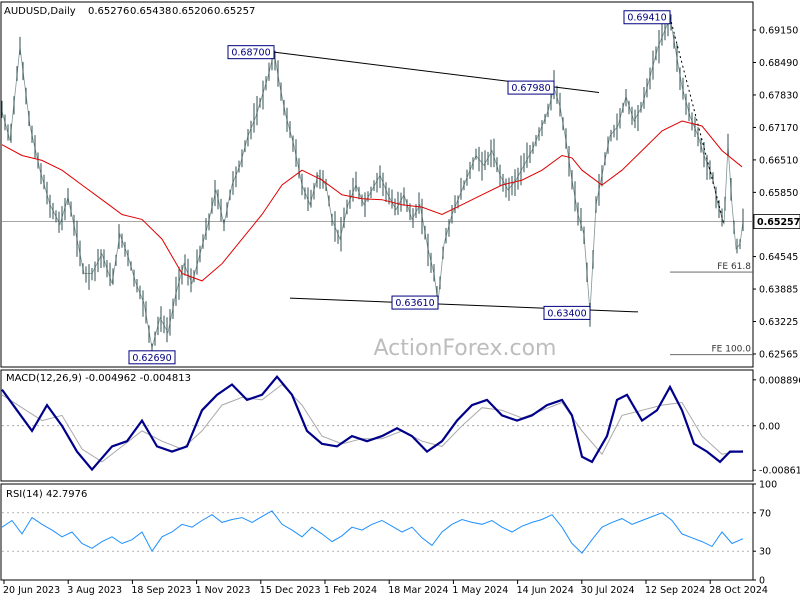  What do you see at coordinates (778, 160) in the screenshot?
I see `main-y-tick-label: 0.66510` at bounding box center [778, 160].